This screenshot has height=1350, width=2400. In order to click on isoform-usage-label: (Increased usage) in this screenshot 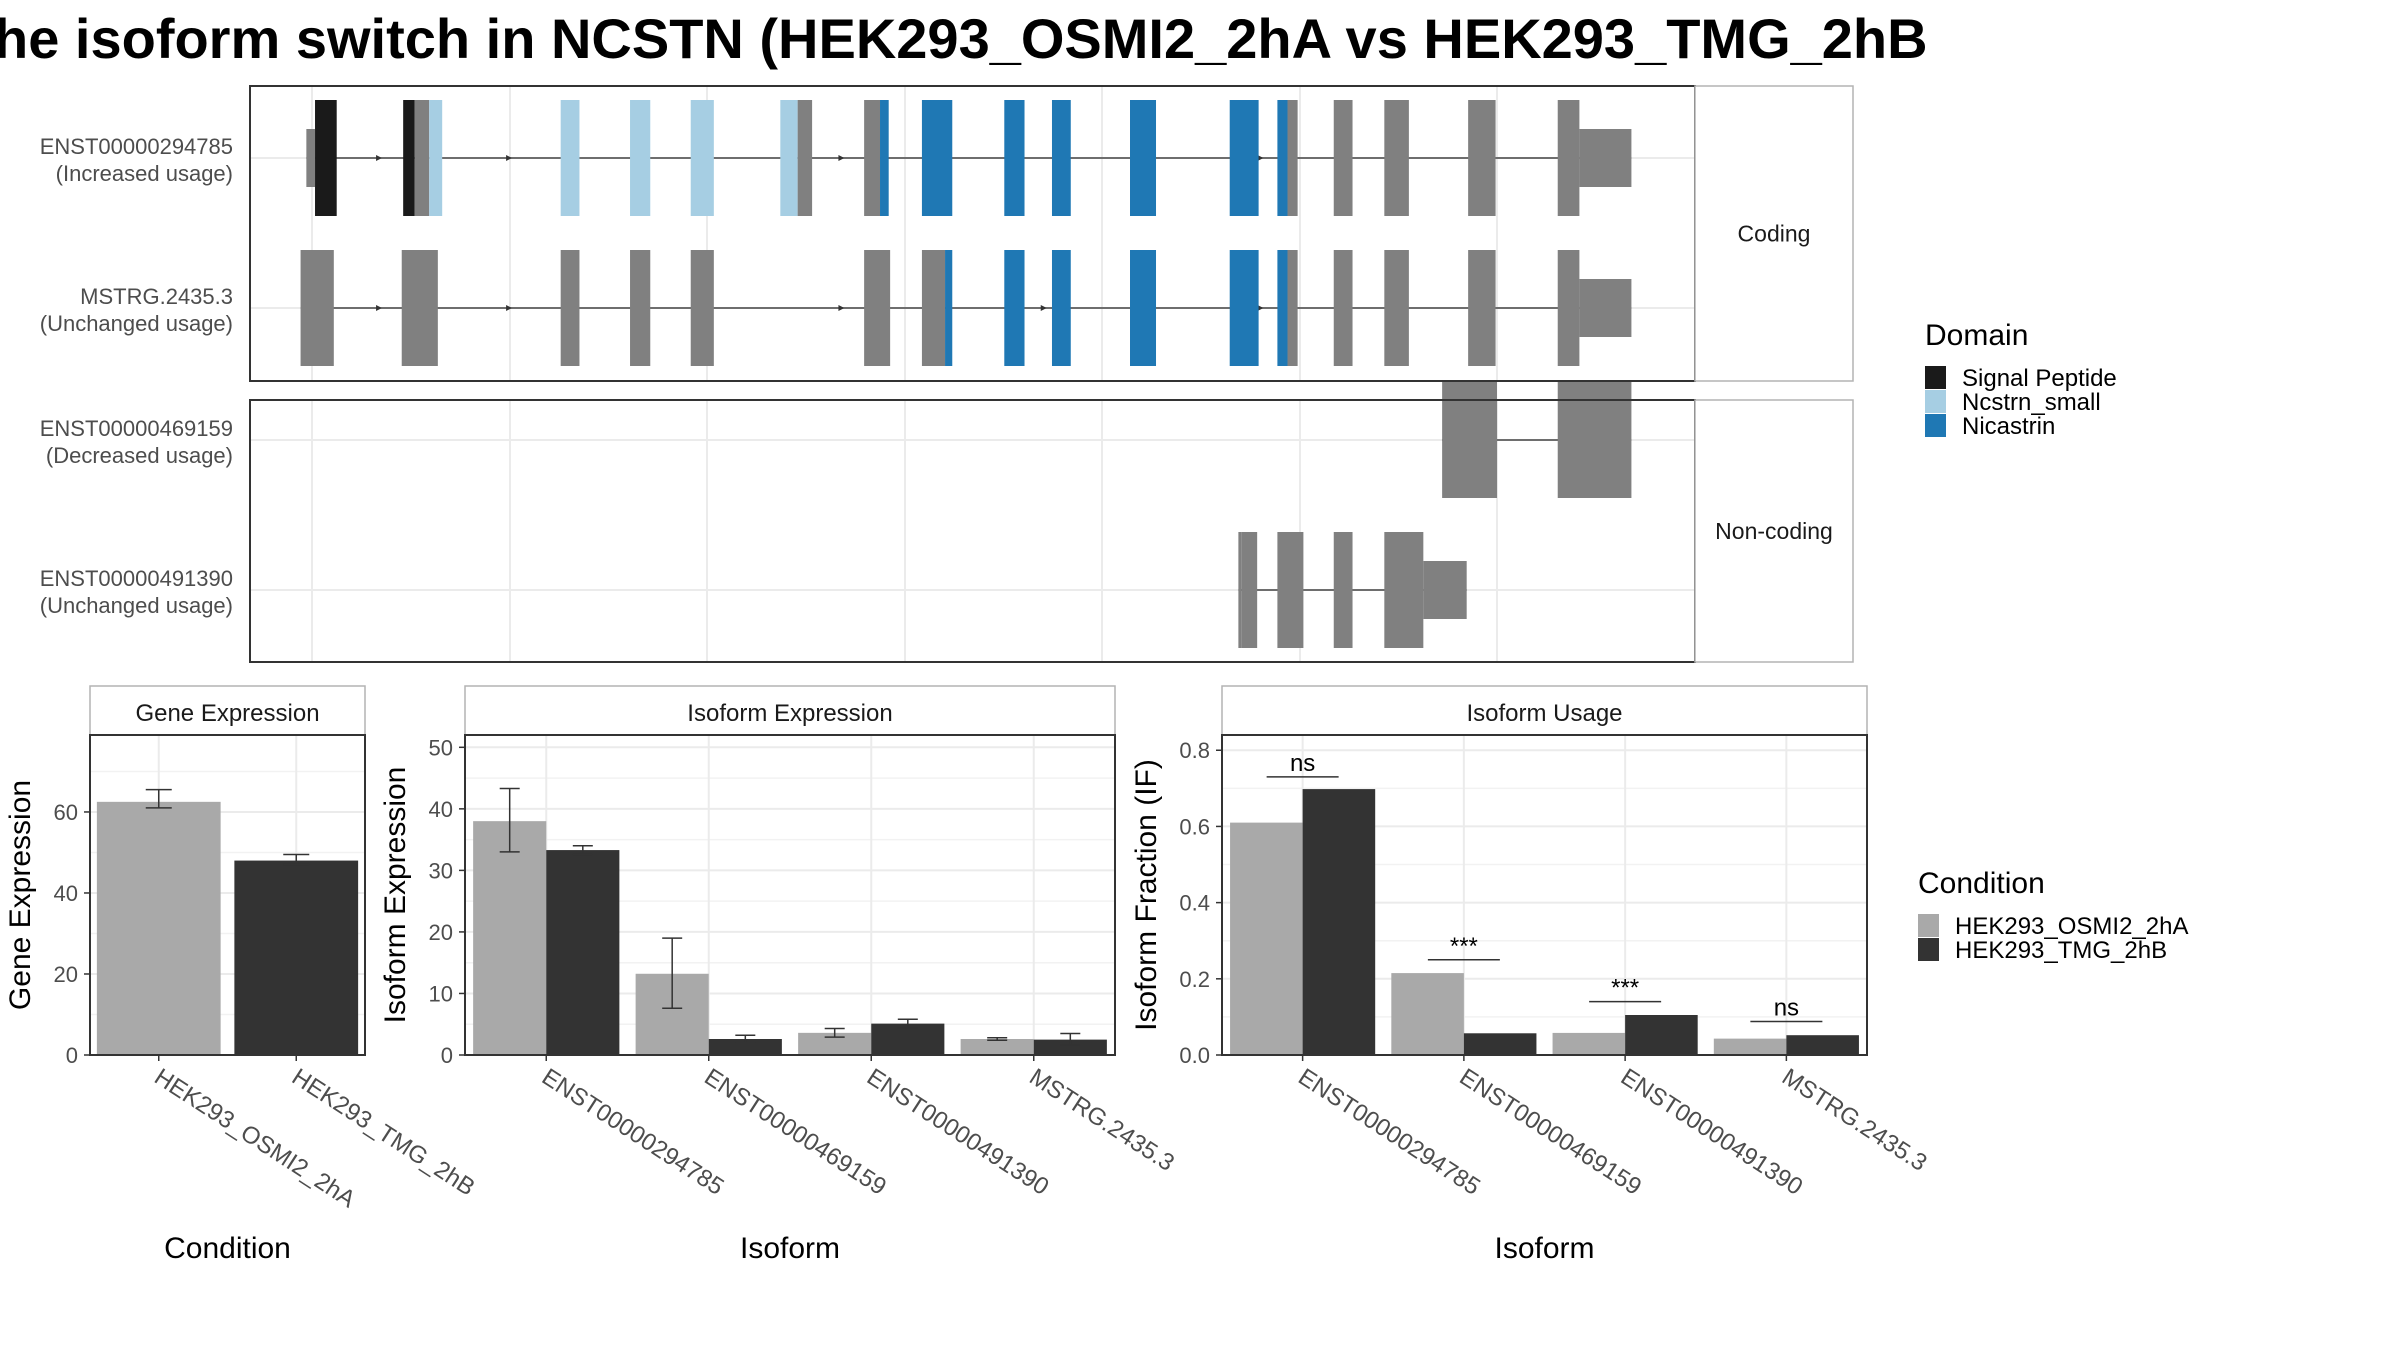, I will do `click(144, 173)`.